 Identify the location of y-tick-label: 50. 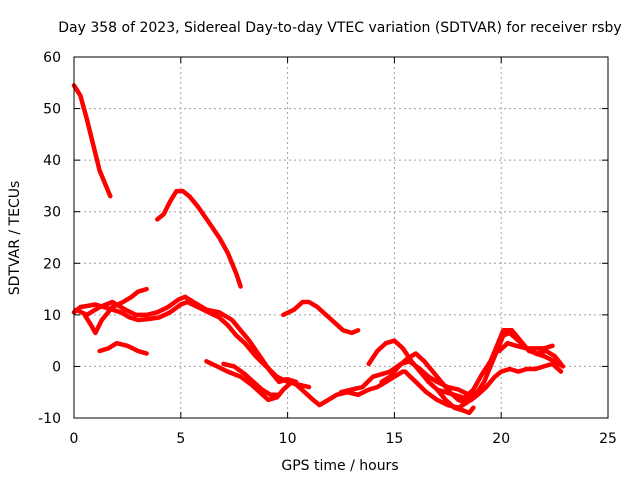
(52, 110).